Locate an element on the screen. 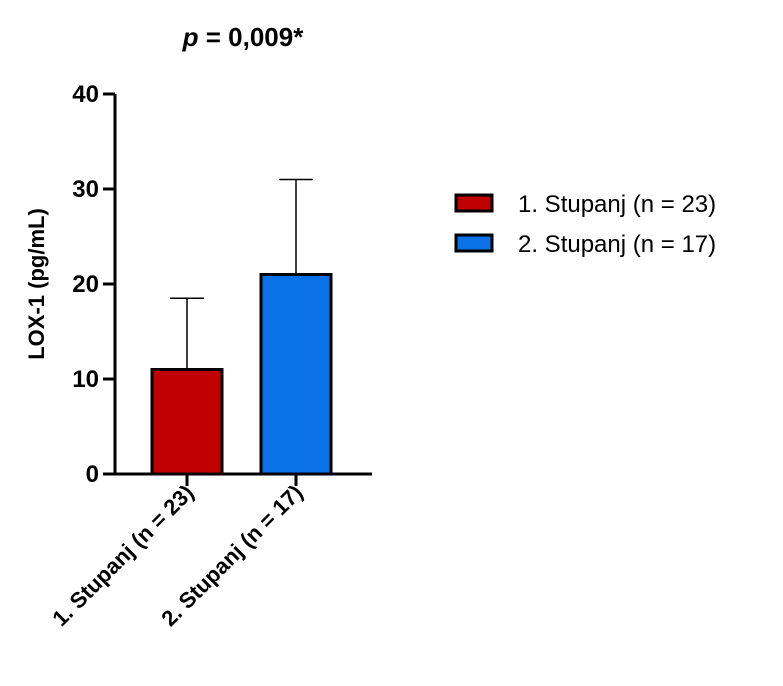 The width and height of the screenshot is (783, 686). y-tick-label: 0 is located at coordinates (92, 474).